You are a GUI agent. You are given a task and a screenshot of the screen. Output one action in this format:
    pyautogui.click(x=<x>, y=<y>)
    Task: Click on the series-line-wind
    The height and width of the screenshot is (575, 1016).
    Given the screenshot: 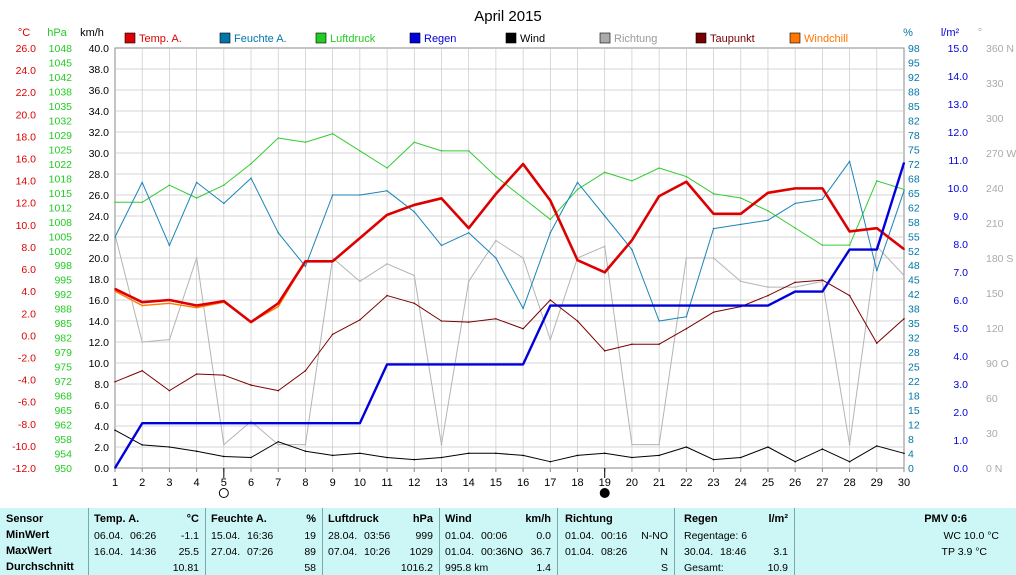 What is the action you would take?
    pyautogui.click(x=509, y=446)
    